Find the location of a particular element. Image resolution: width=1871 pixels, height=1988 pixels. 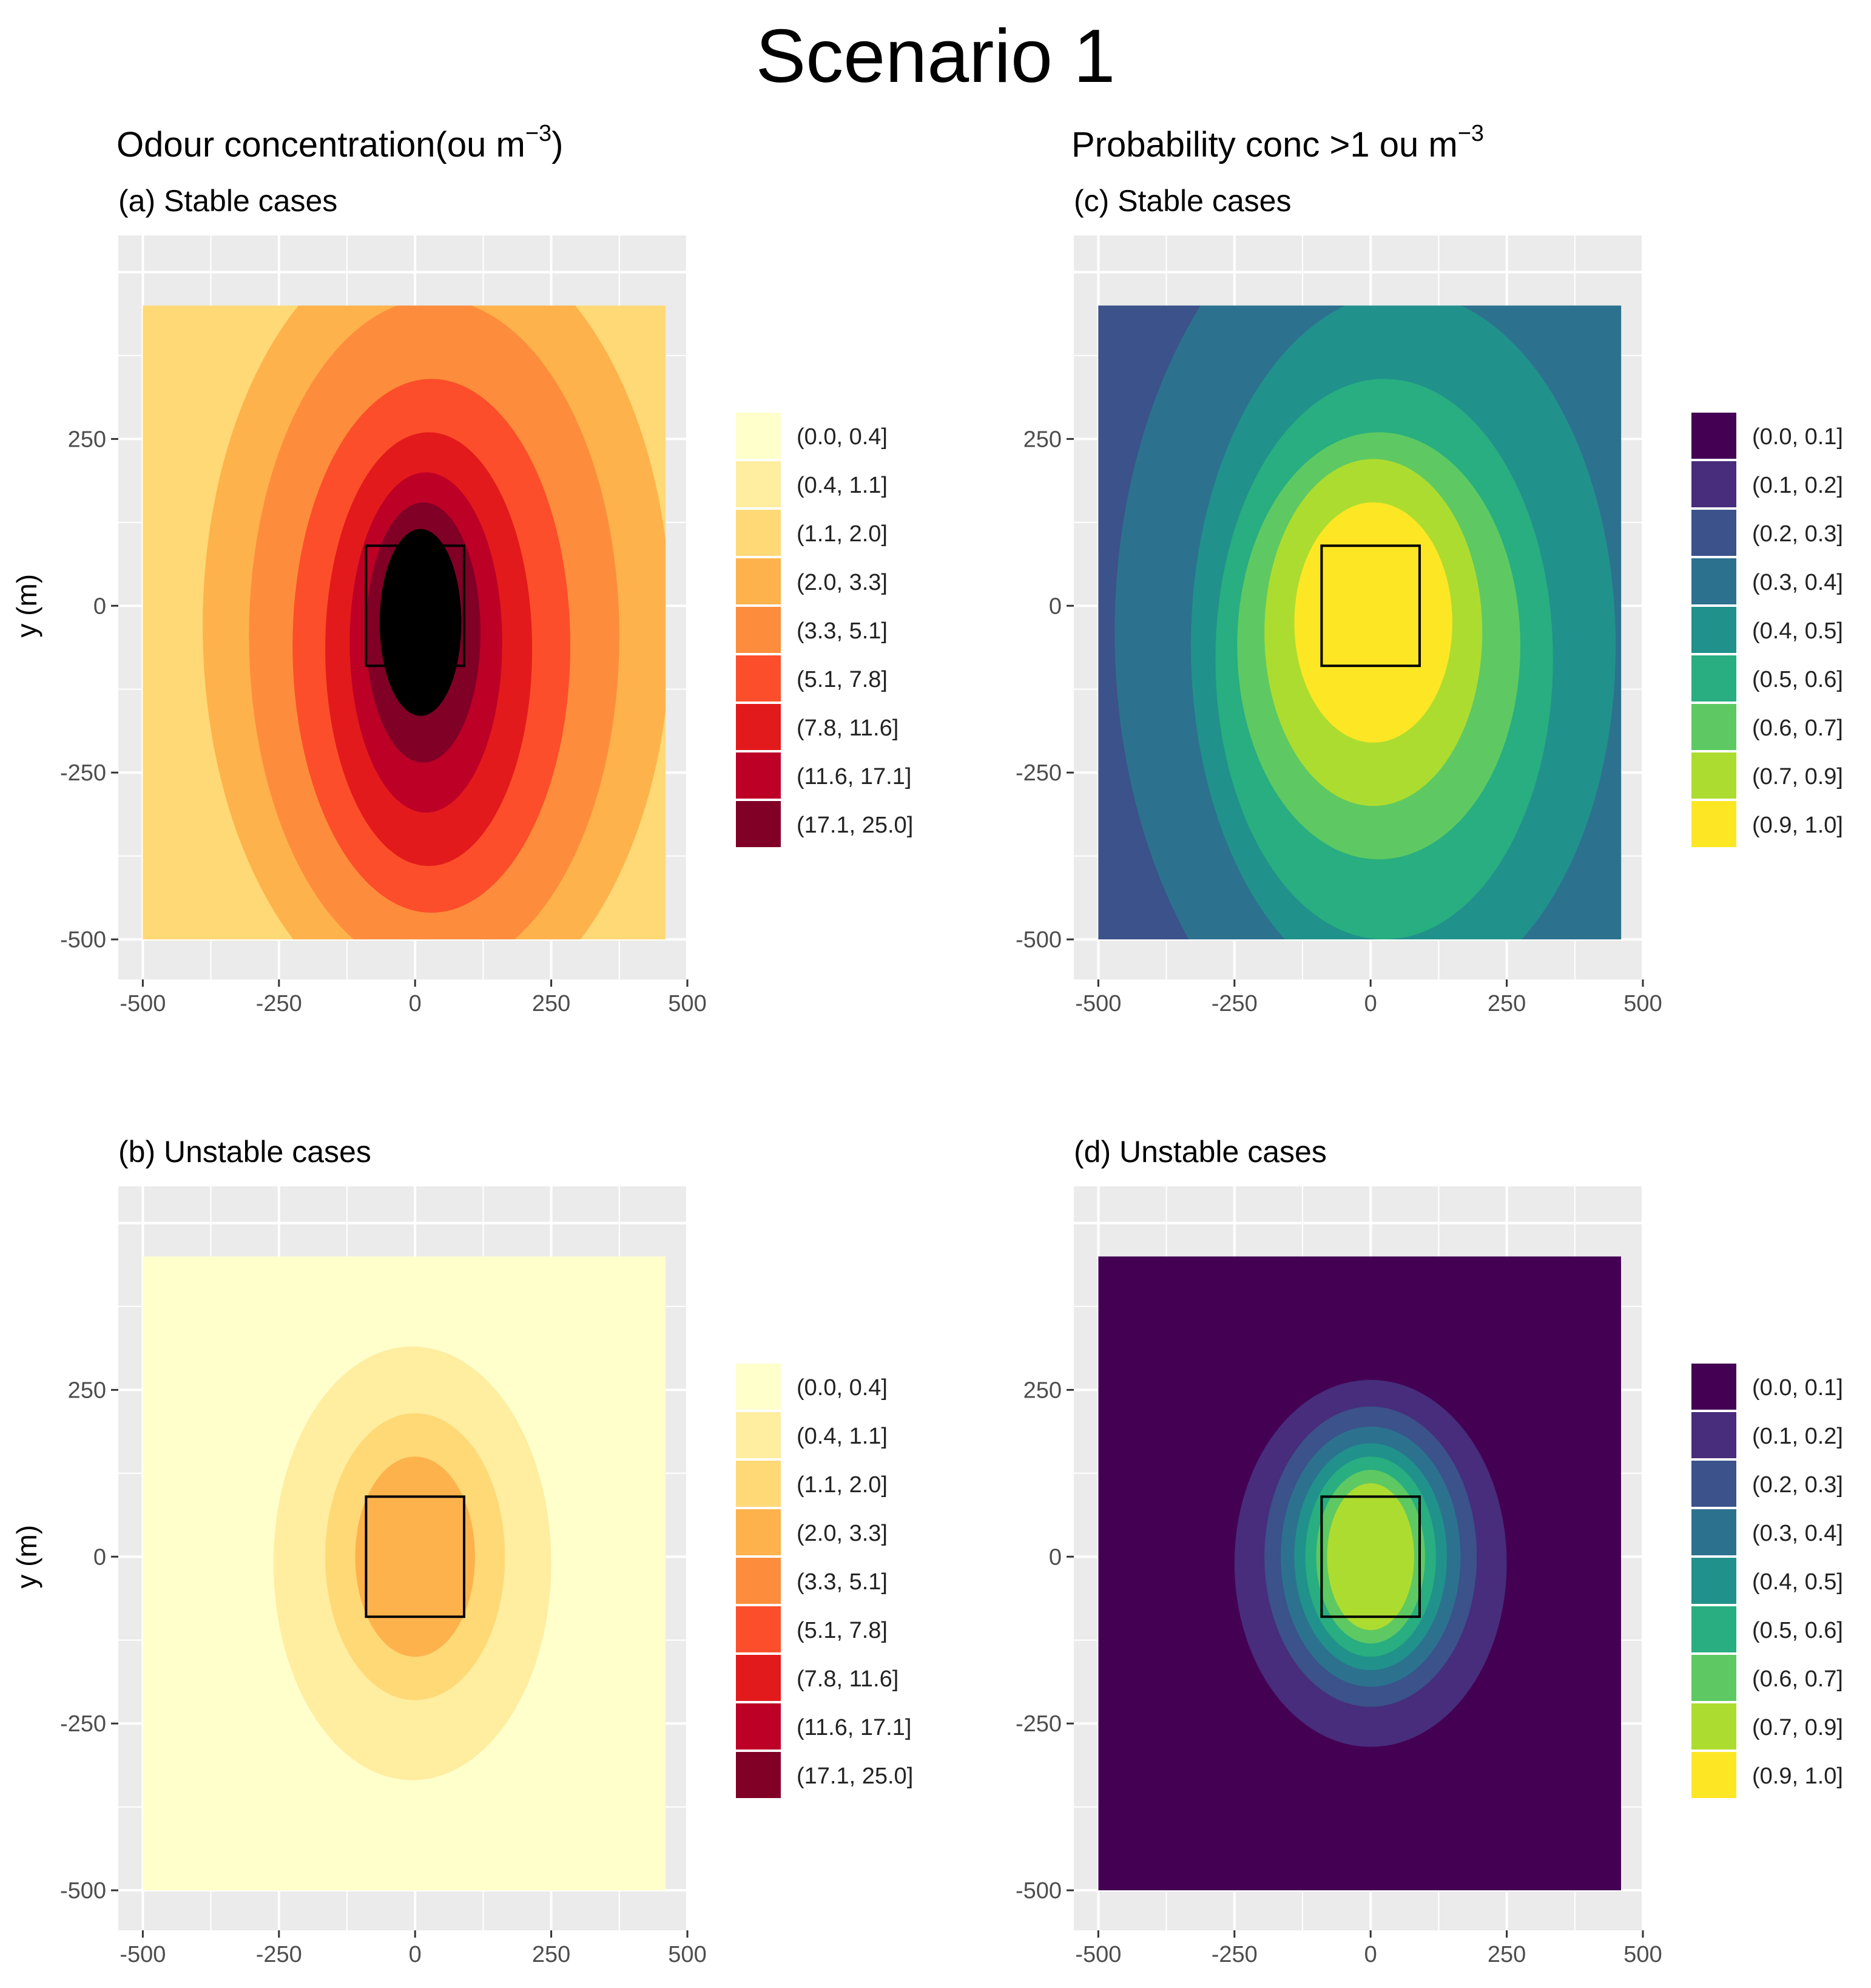

left-column-title-close: ) is located at coordinates (557, 144).